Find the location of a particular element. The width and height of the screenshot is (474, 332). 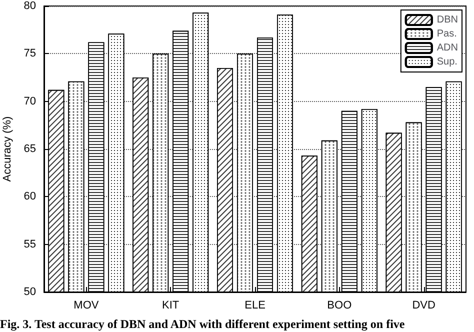

x-tick-label: MOV is located at coordinates (87, 306).